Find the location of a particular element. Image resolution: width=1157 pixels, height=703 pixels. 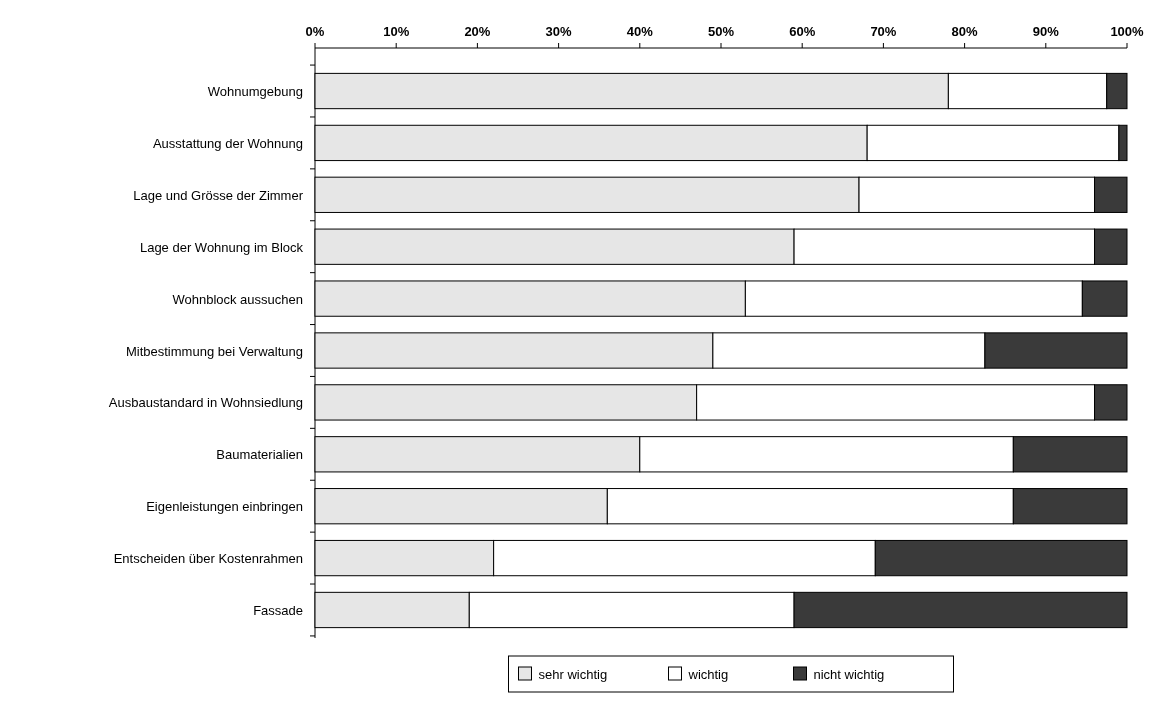

legend-label: sehr wichtig is located at coordinates (573, 674).